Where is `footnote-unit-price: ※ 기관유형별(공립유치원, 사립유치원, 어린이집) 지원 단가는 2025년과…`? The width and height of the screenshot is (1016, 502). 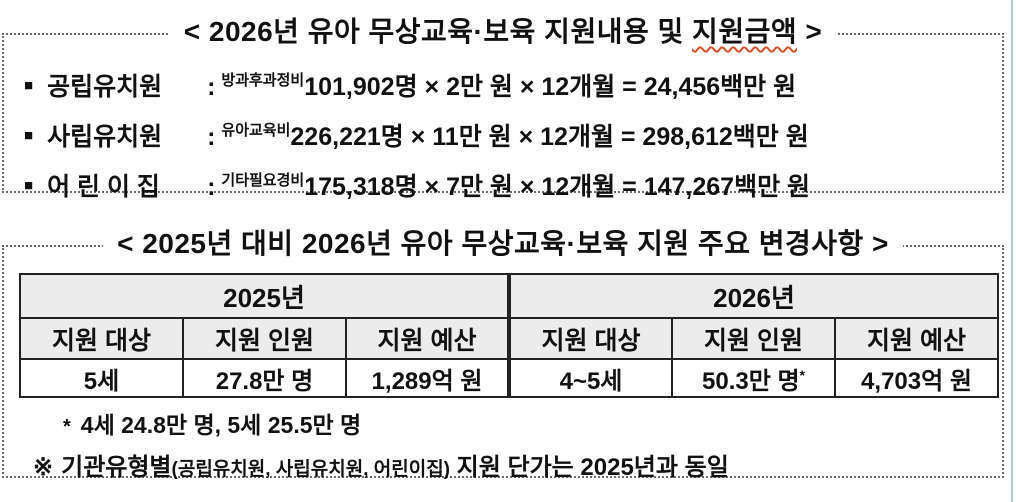
footnote-unit-price: ※ 기관유형별(공립유치원, 사립유치원, 어린이집) 지원 단가는 2025년과… is located at coordinates (509, 464).